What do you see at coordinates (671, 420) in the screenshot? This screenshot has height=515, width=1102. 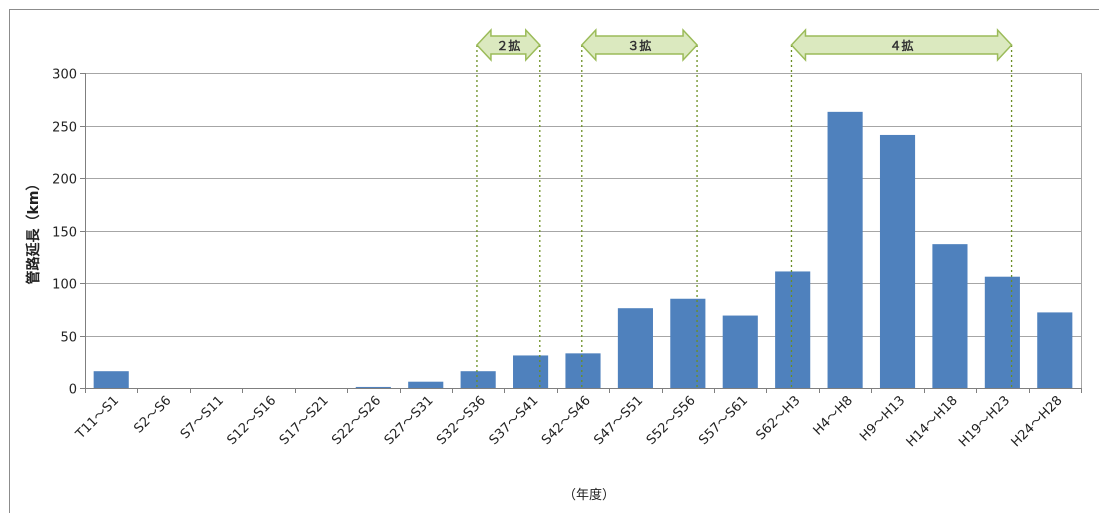 I see `x-tick-label: S52～S56` at bounding box center [671, 420].